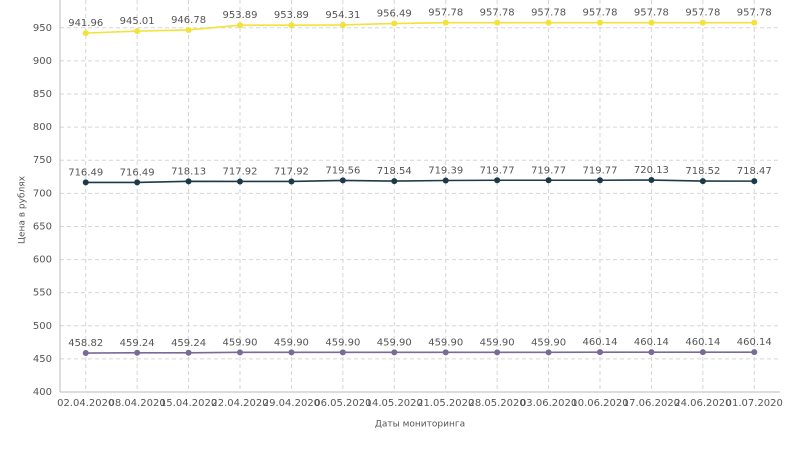 Image resolution: width=800 pixels, height=449 pixels. Describe the element at coordinates (42, 293) in the screenshot. I see `y-tick-label: 550` at that location.